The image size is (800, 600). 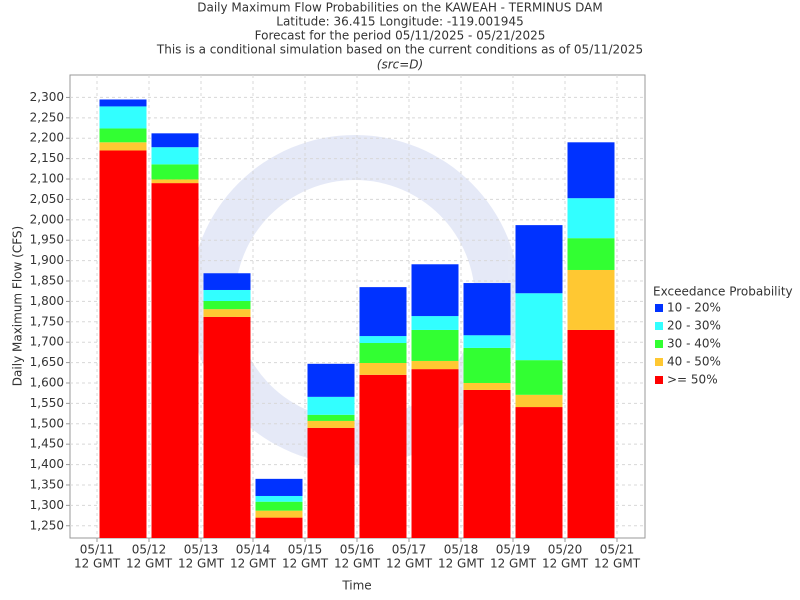 I want to click on y-tick-label: 1,800, so click(x=47, y=301).